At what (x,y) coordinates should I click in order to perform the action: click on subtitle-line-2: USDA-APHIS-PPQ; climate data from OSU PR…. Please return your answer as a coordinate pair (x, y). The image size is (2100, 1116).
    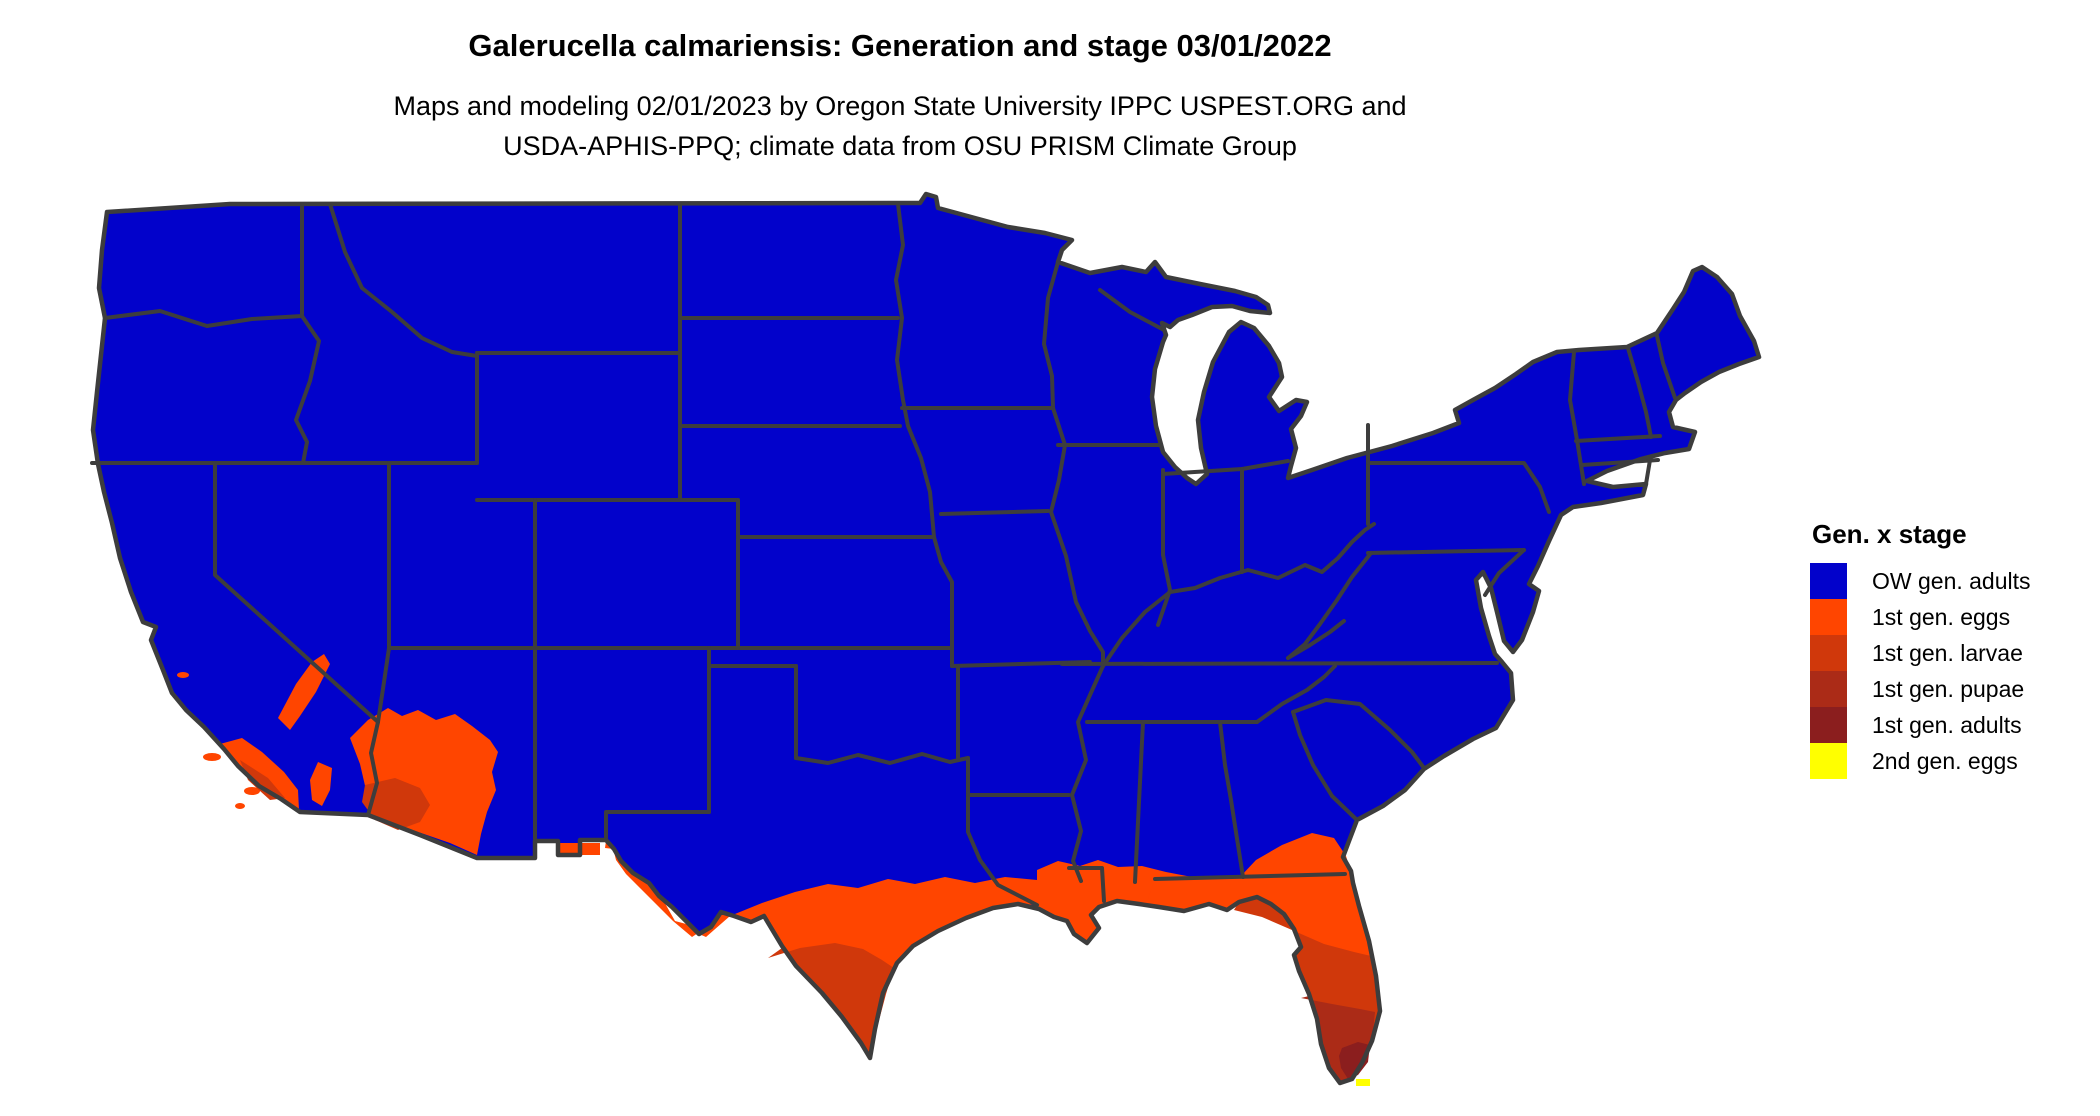
    Looking at the image, I should click on (900, 146).